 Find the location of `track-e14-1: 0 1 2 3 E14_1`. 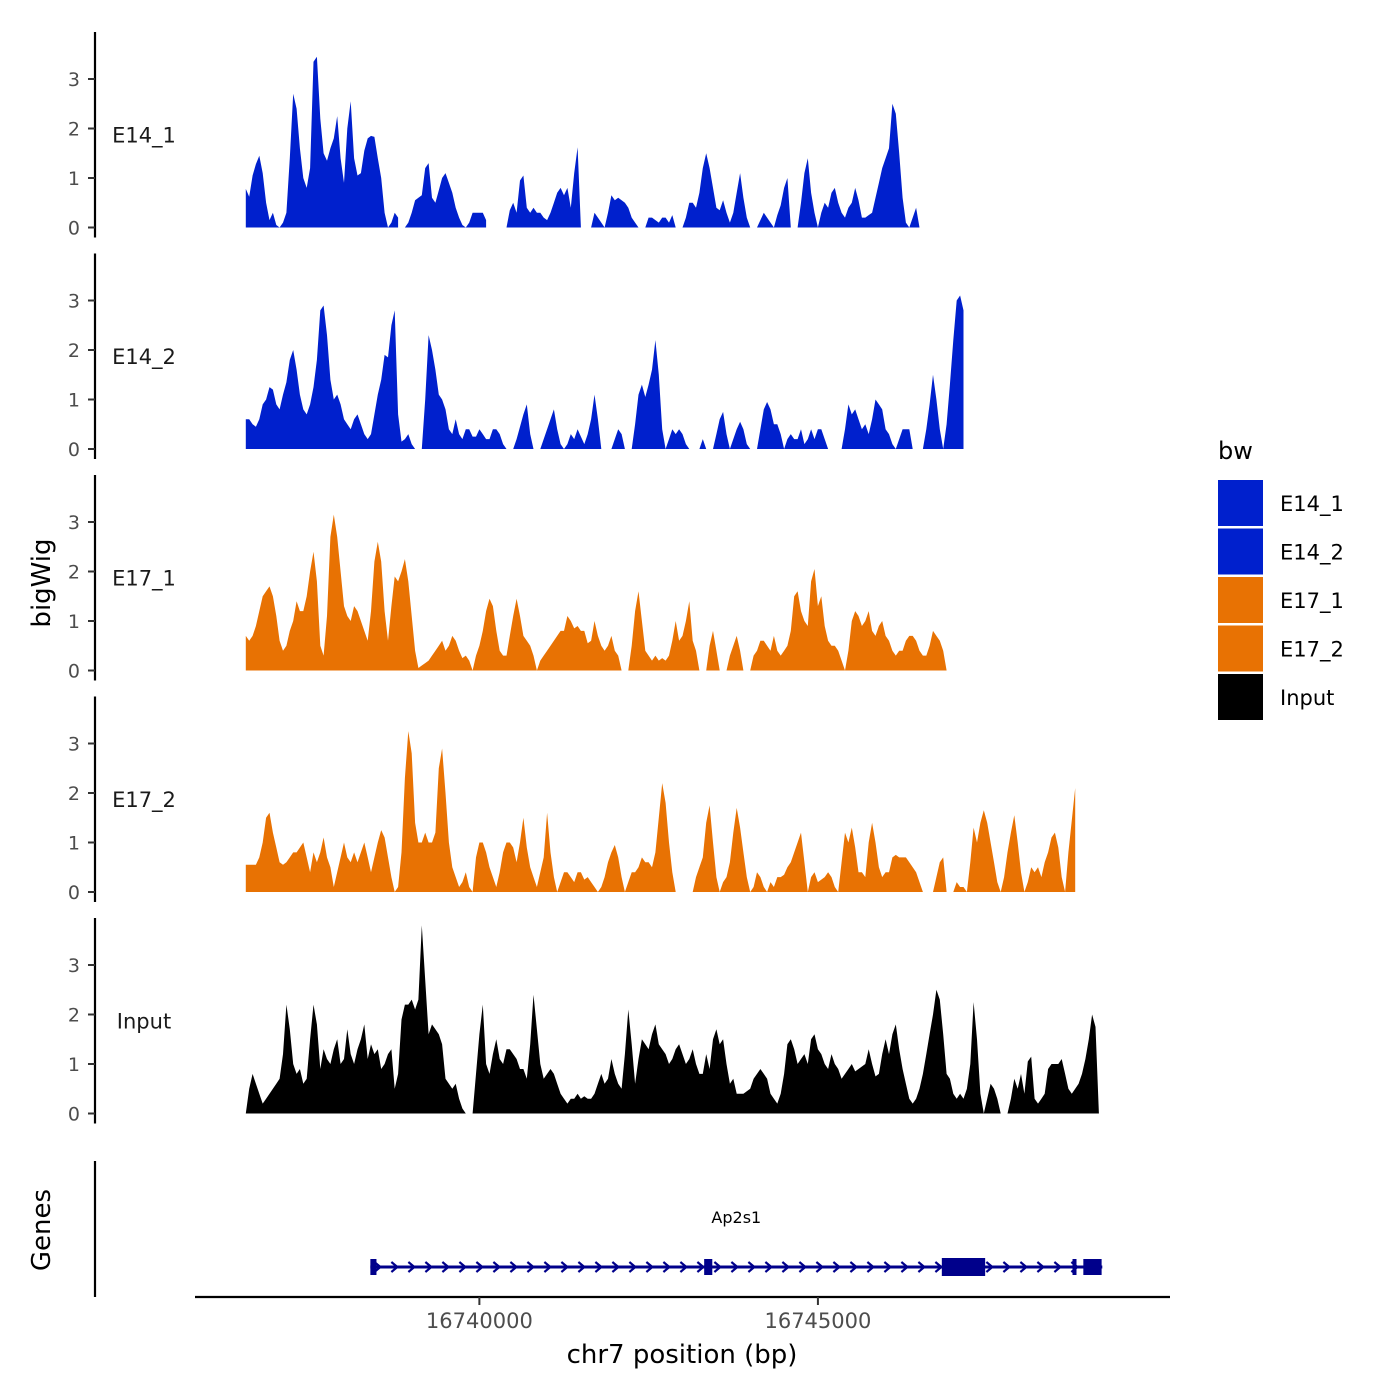

track-e14-1: 0 1 2 3 E14_1 is located at coordinates (494, 136).